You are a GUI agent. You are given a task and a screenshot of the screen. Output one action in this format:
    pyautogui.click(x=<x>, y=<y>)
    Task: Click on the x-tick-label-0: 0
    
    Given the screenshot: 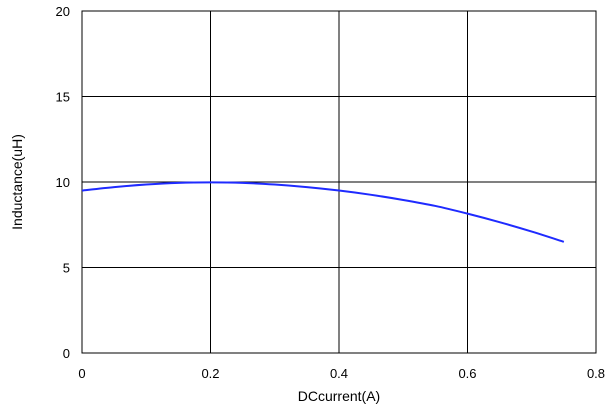 What is the action you would take?
    pyautogui.click(x=81, y=373)
    